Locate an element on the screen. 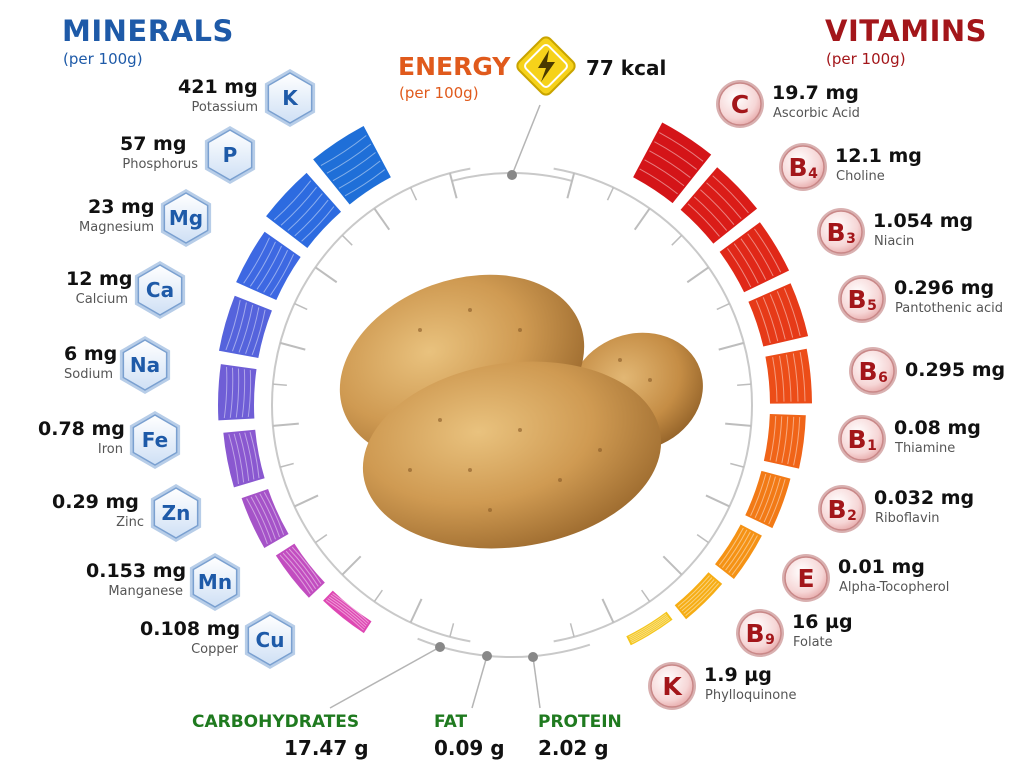 The image size is (1024, 776). mineral-symbol: Cu is located at coordinates (270, 640).